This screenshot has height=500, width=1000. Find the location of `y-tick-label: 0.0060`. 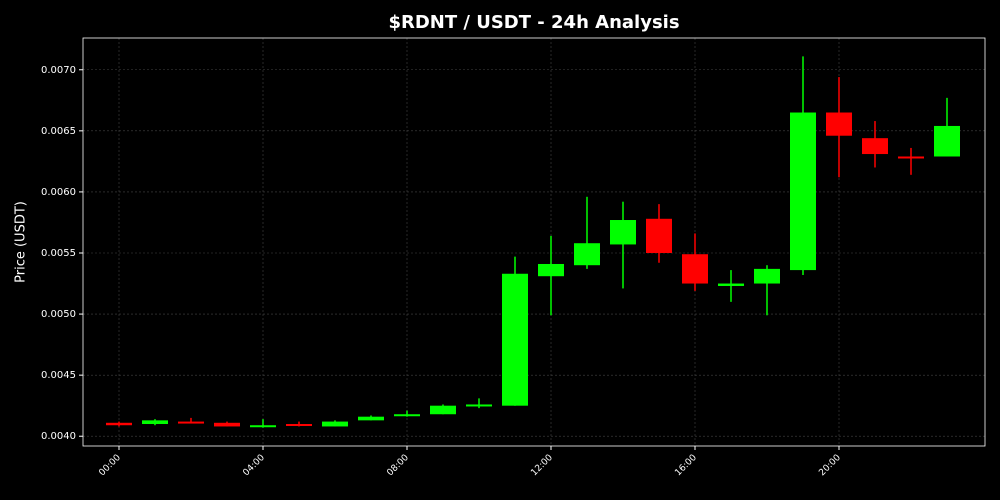

y-tick-label: 0.0060 is located at coordinates (58, 192).